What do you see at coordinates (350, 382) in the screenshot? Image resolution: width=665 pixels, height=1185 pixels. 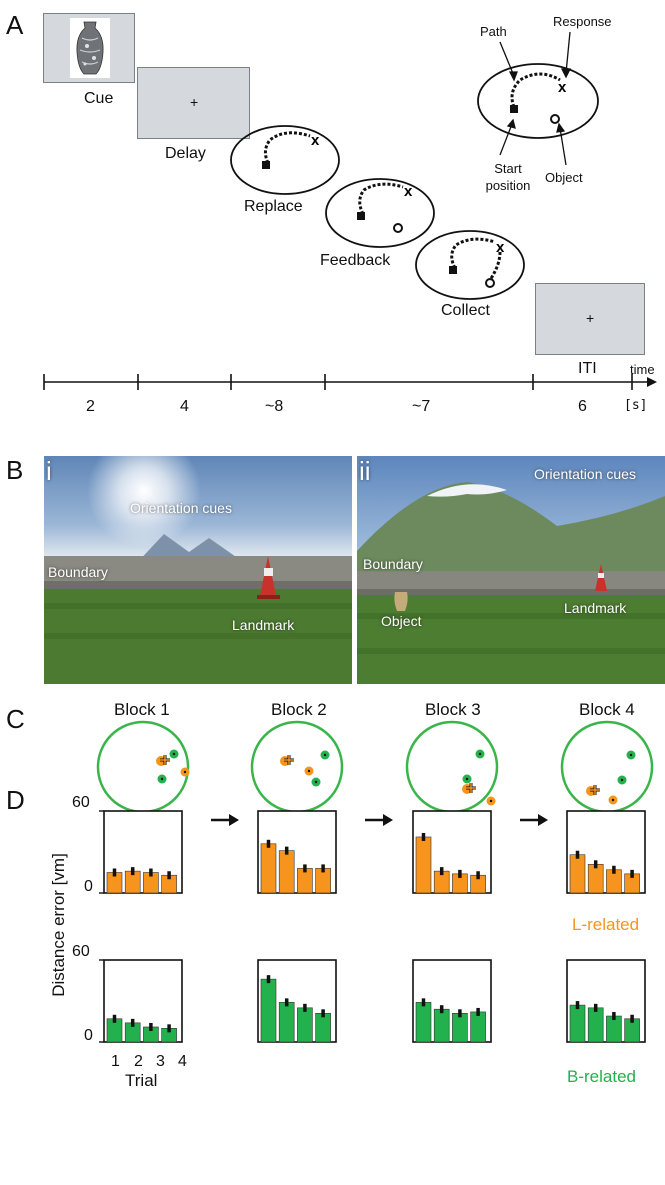 I see `timeline-axis` at bounding box center [350, 382].